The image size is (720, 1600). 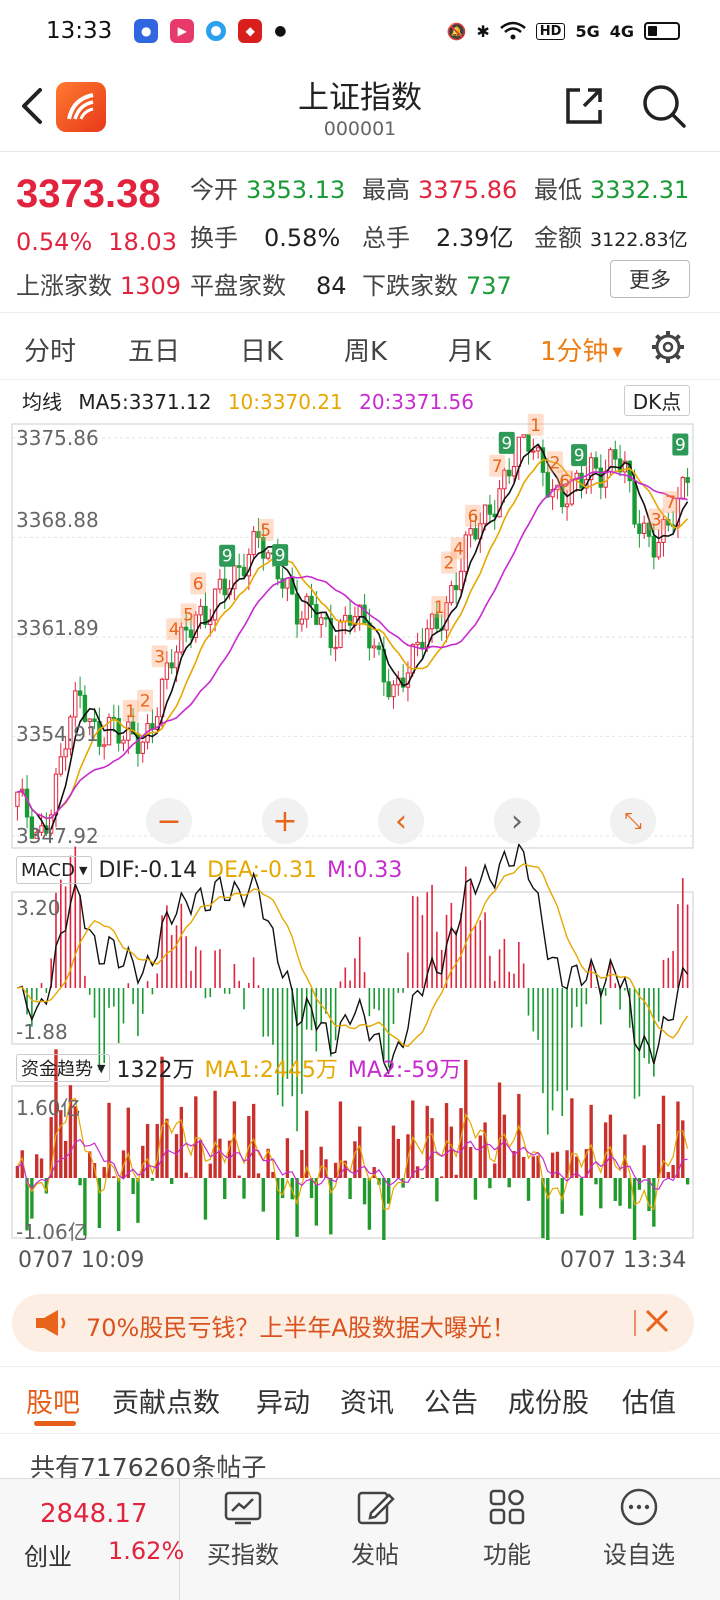 What do you see at coordinates (166, 1403) in the screenshot?
I see `tab-contribution: 贡献点数` at bounding box center [166, 1403].